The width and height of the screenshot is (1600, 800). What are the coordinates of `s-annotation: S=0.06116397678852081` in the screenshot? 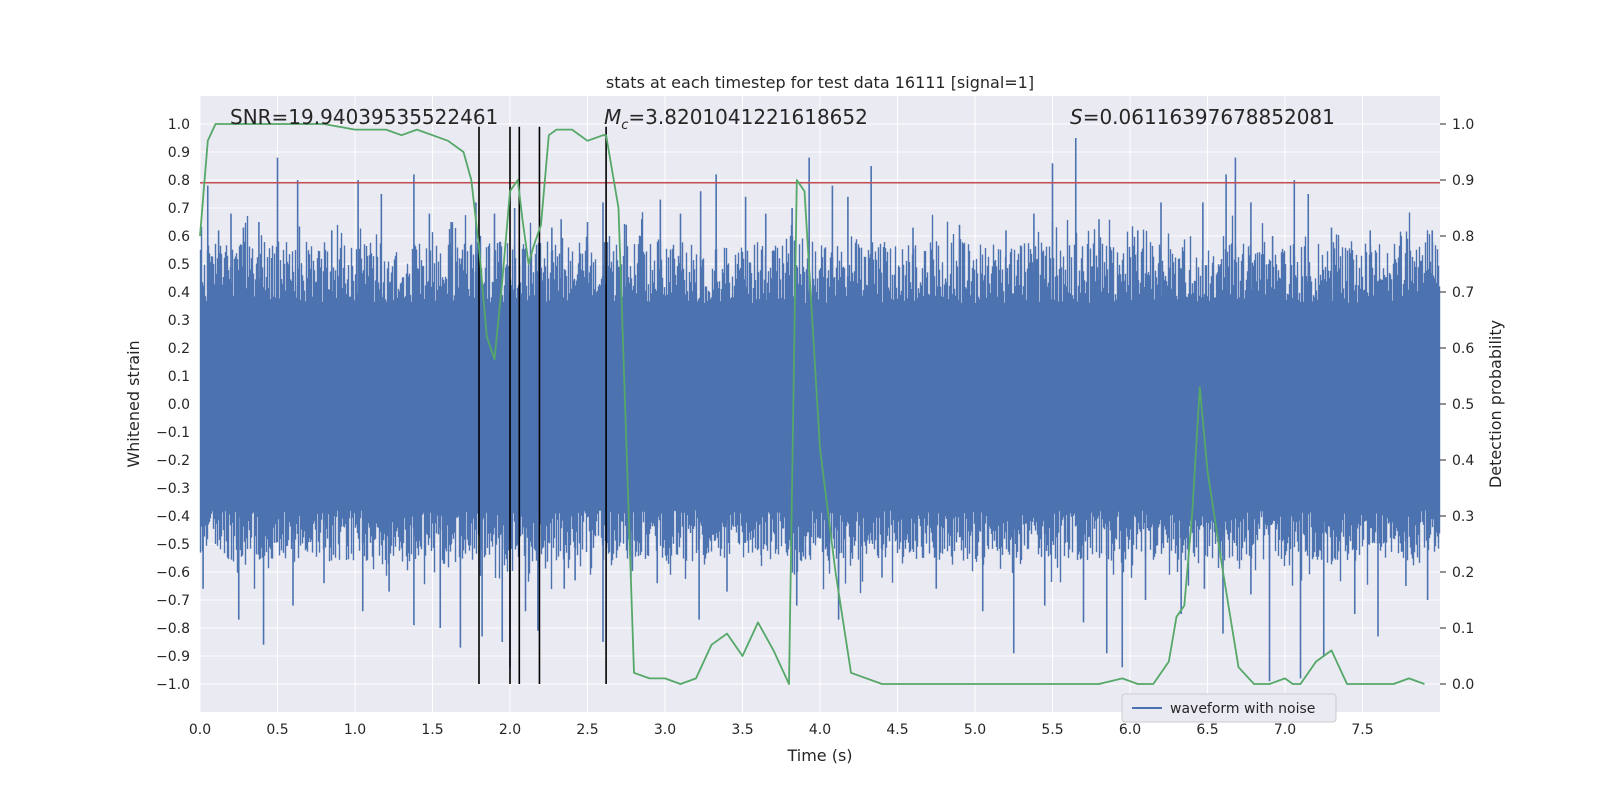 It's located at (1202, 117).